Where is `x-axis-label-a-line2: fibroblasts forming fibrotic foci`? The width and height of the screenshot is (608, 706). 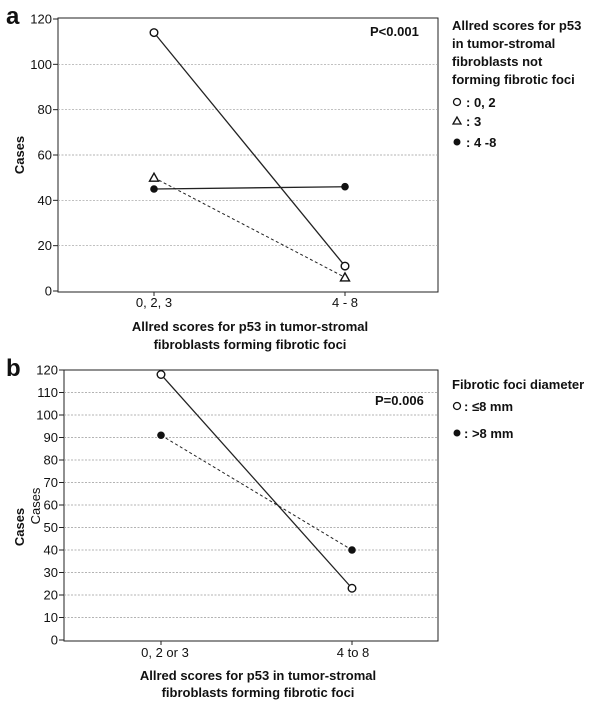
x-axis-label-a-line2: fibroblasts forming fibrotic foci is located at coordinates (250, 344).